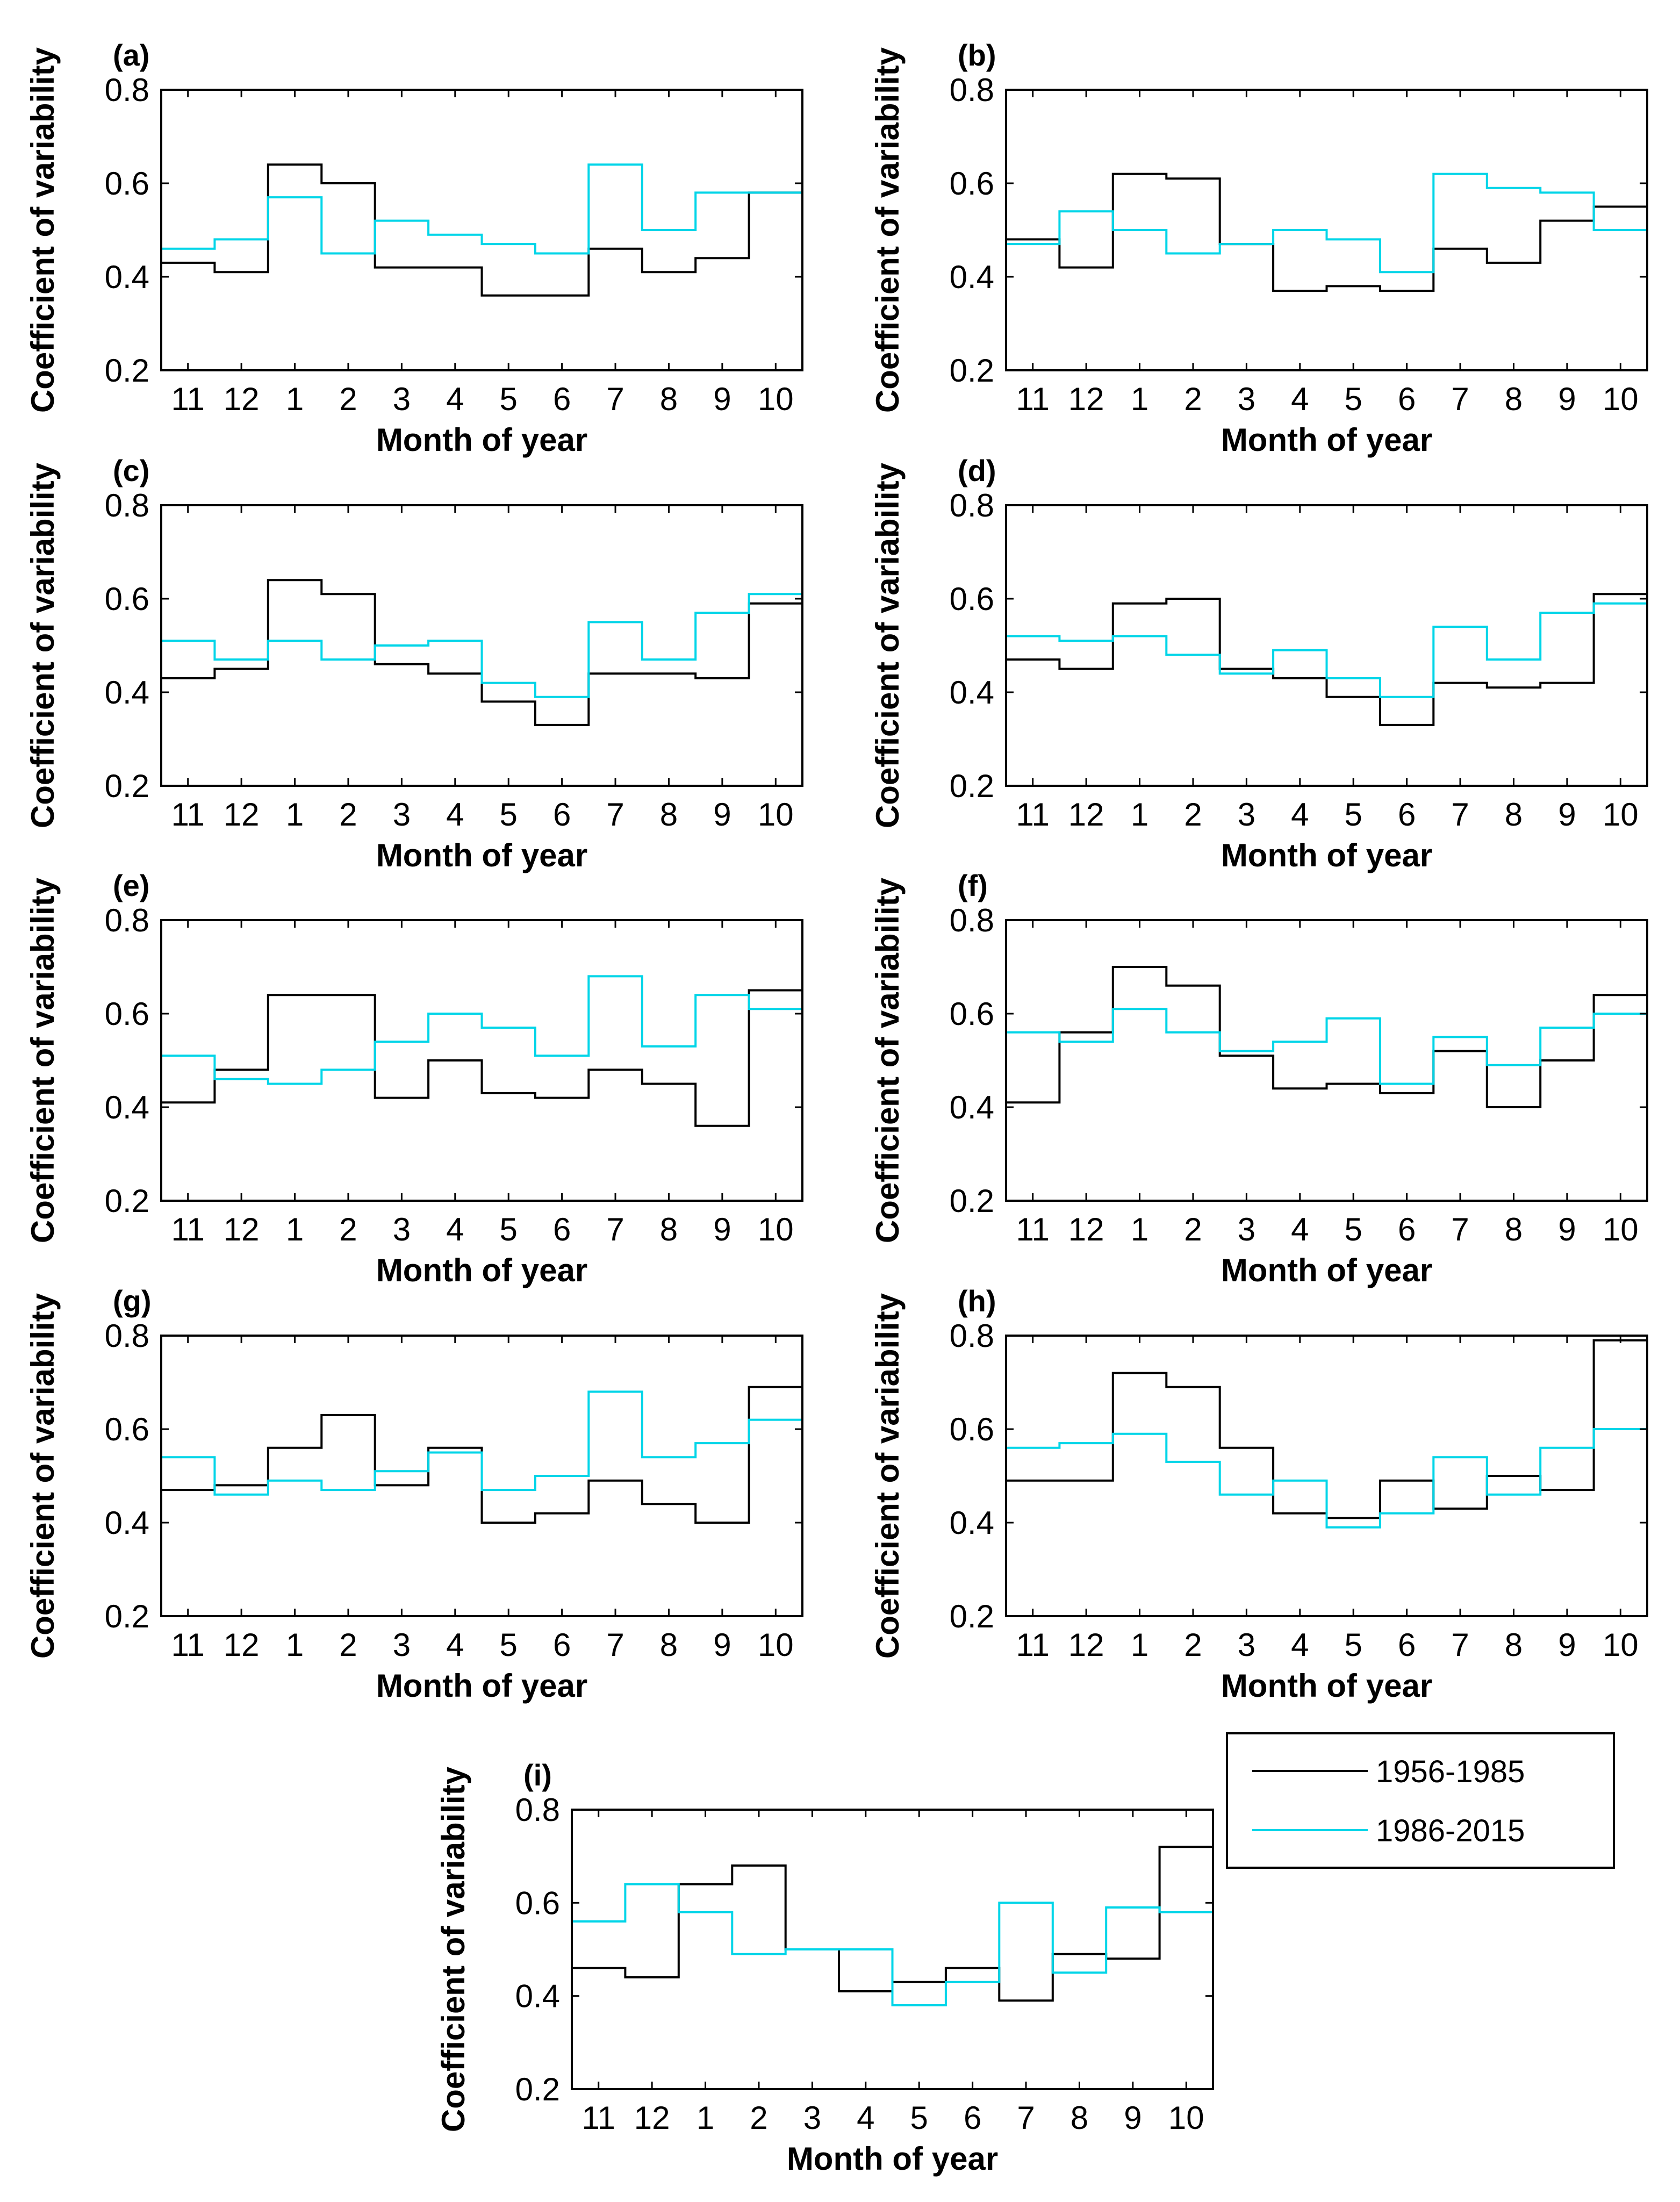 The image size is (1680, 2202). I want to click on panel-label-i: (i), so click(537, 1775).